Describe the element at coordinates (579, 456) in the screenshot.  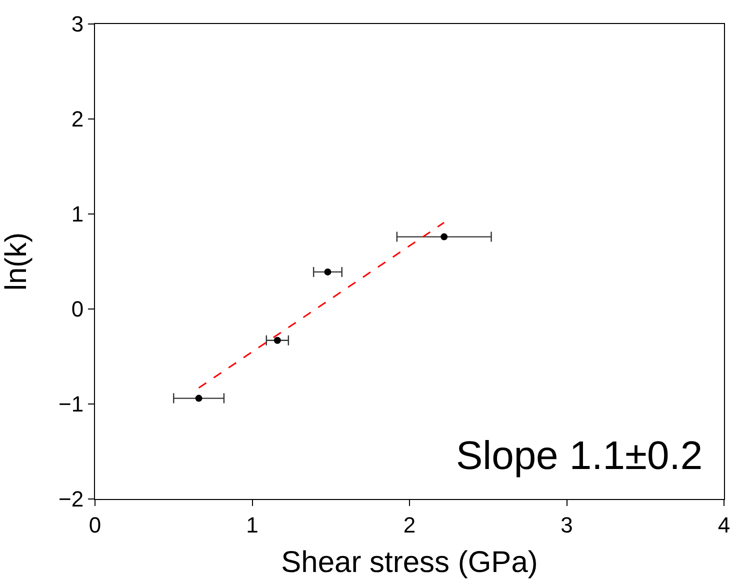
I see `annotation: Slope 1.1±0.2` at that location.